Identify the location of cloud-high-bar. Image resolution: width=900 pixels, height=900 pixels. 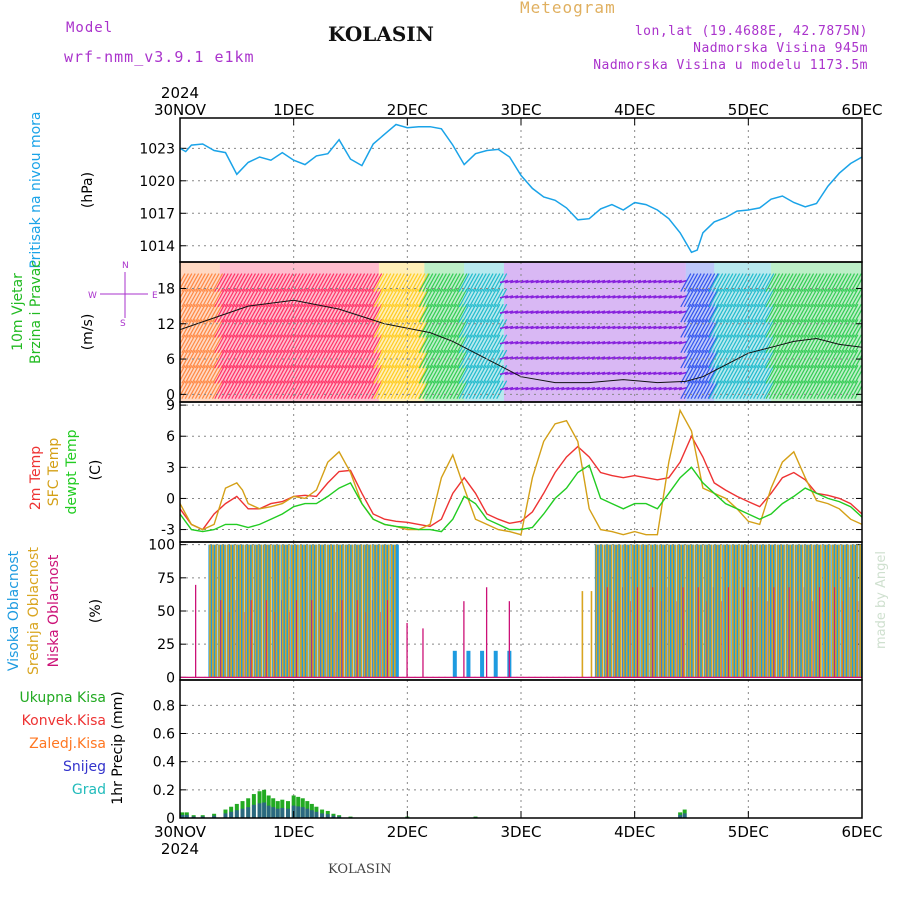
(828, 611).